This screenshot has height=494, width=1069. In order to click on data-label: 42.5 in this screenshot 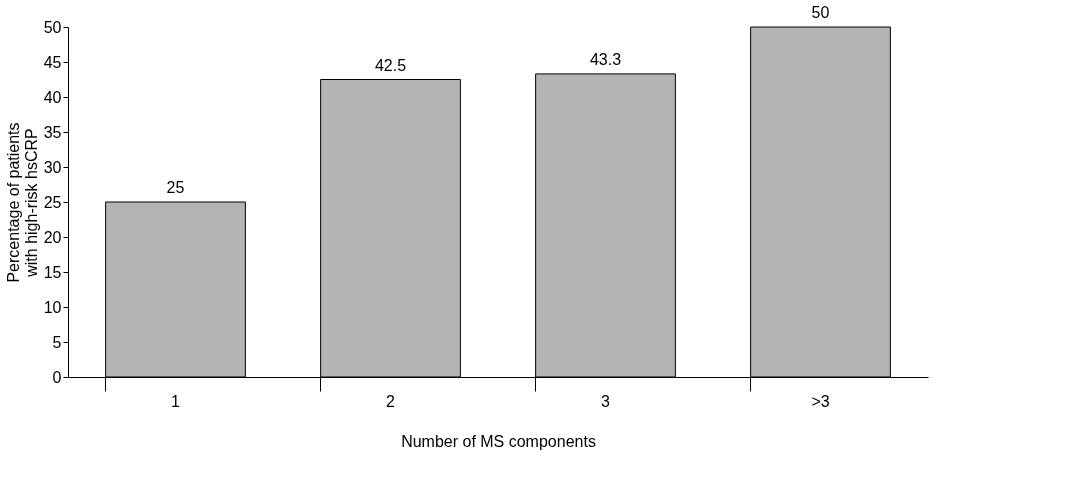, I will do `click(390, 65)`.